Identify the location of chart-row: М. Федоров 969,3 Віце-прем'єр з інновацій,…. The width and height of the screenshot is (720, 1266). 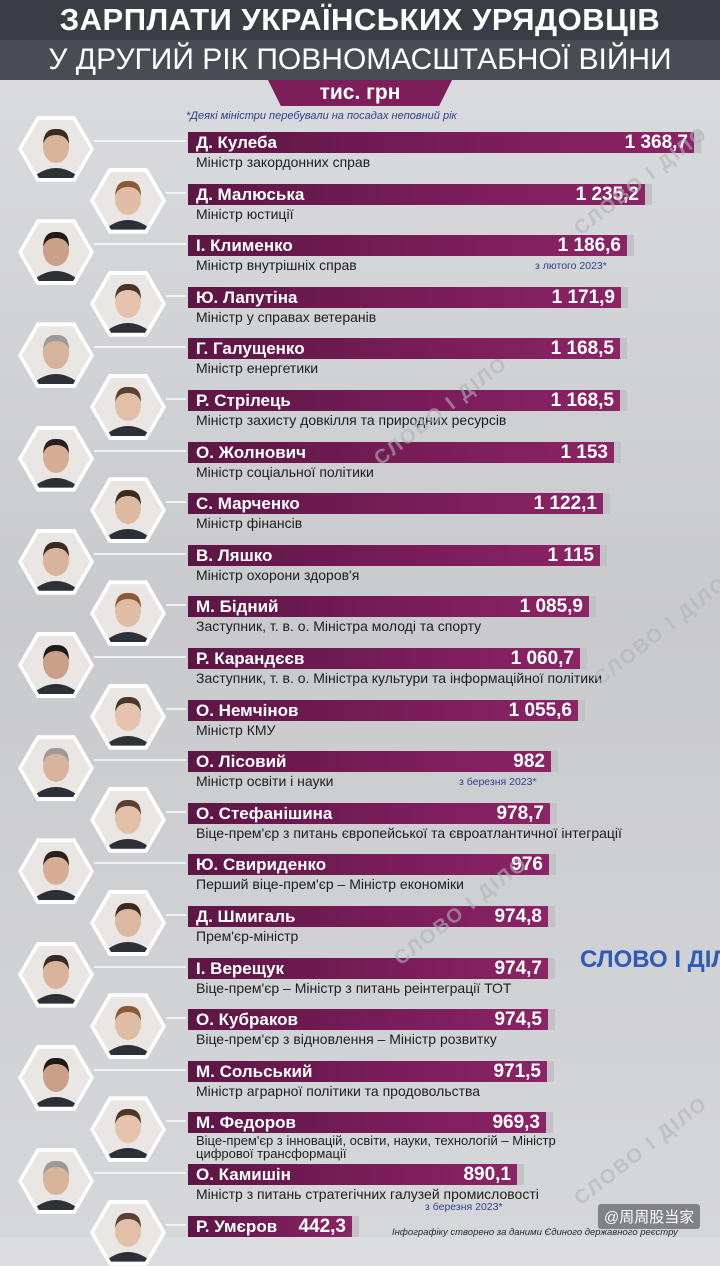
(360, 1129).